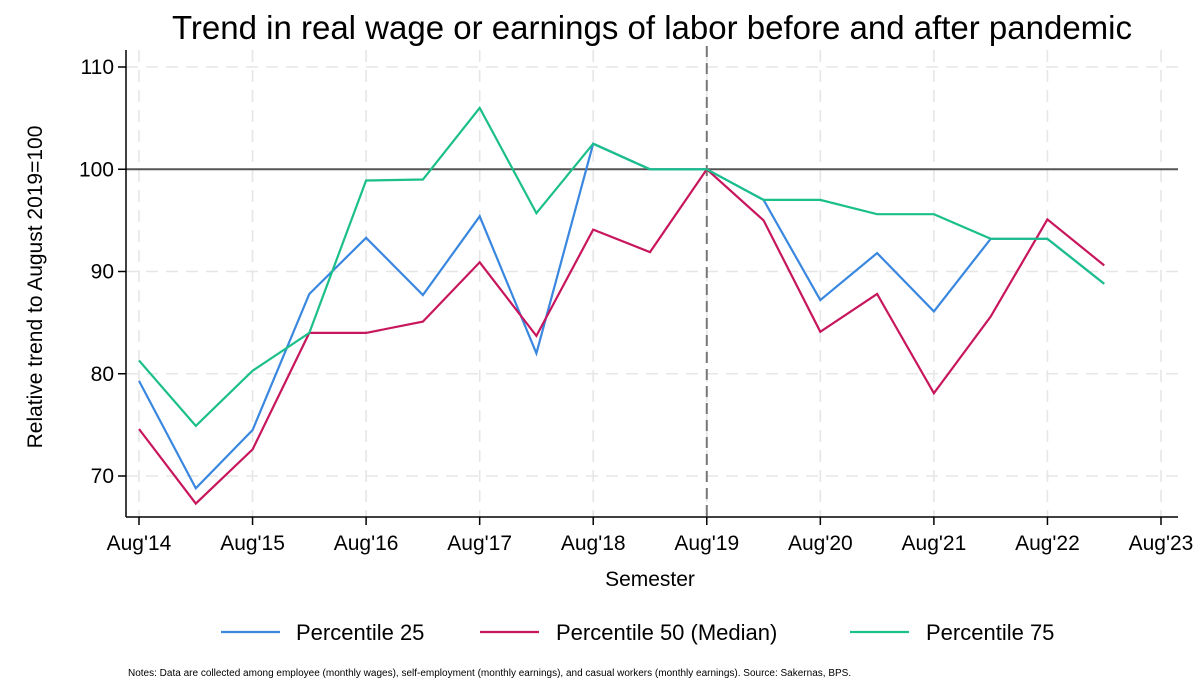  Describe the element at coordinates (593, 543) in the screenshot. I see `x-tick-label: Aug'18` at that location.